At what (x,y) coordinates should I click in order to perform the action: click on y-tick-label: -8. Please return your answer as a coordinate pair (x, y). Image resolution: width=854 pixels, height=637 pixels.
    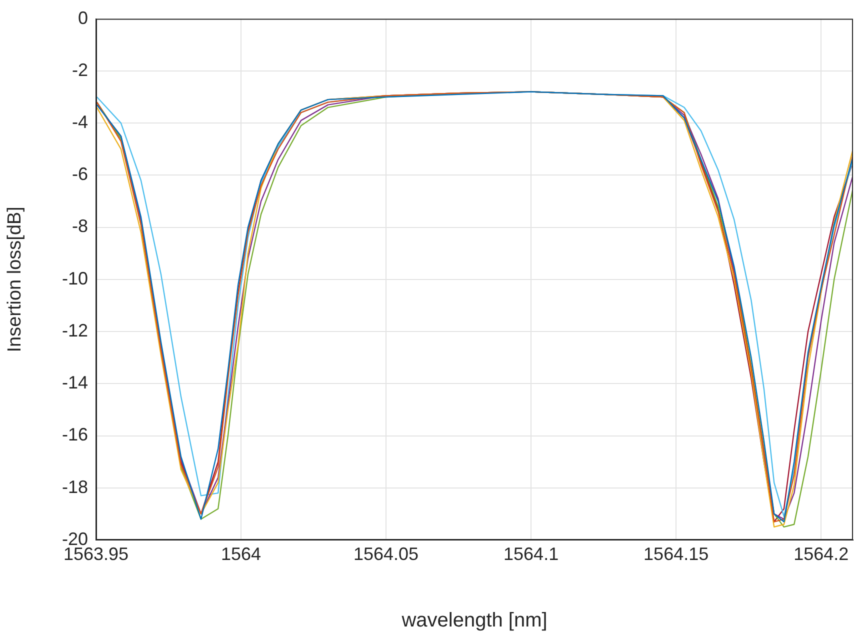
    Looking at the image, I should click on (80, 226).